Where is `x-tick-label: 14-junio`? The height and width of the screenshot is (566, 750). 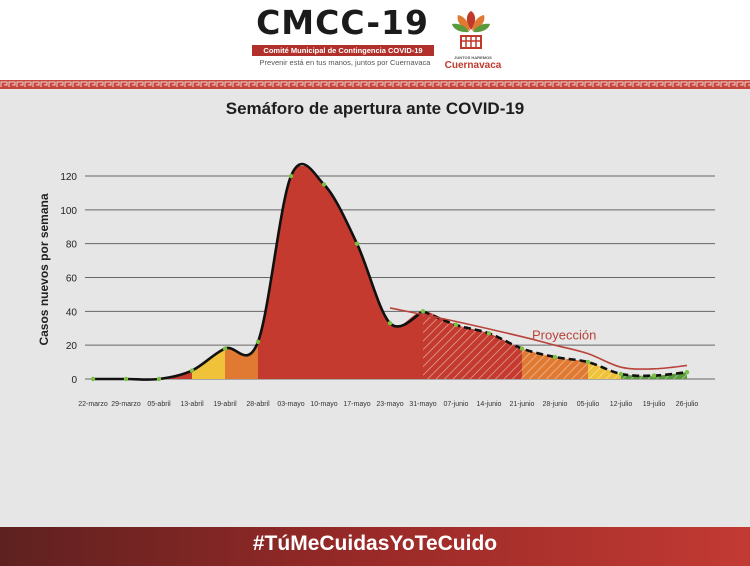
x-tick-label: 14-junio is located at coordinates (489, 404).